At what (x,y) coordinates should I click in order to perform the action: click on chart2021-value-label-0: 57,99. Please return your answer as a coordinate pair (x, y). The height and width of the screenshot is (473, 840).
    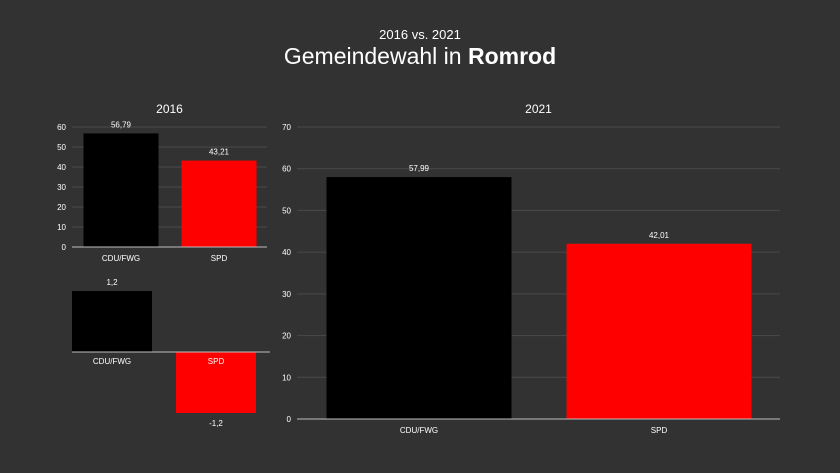
    Looking at the image, I should click on (419, 168).